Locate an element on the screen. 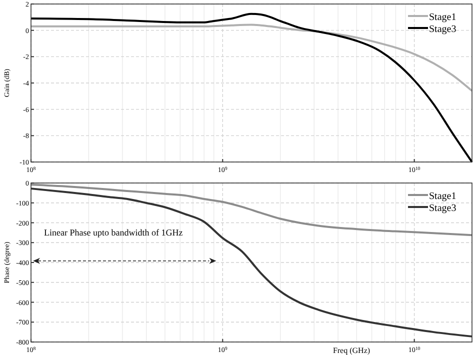 This screenshot has height=355, width=474. x-axis-title: Freq (GHz) is located at coordinates (351, 350).